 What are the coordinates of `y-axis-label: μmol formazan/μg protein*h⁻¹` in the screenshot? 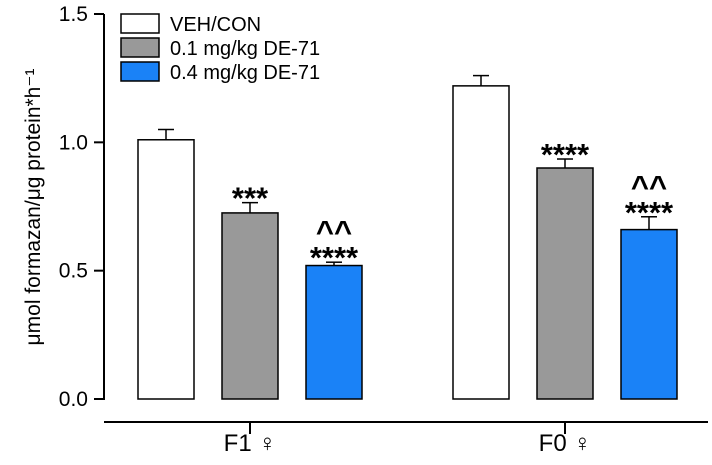 It's located at (33, 207).